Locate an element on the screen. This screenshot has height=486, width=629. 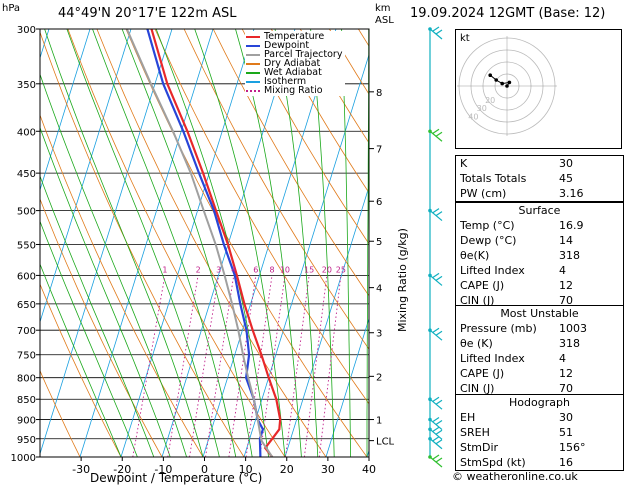
index-value: 12 is located at coordinates (566, 373).